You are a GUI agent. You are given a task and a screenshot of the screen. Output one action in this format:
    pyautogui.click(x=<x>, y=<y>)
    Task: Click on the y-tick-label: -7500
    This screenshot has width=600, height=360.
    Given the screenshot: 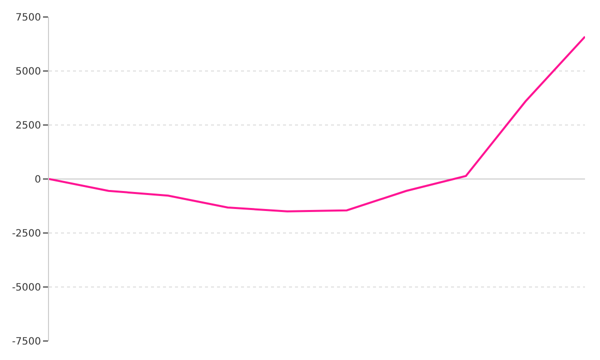 What is the action you would take?
    pyautogui.click(x=26, y=342)
    